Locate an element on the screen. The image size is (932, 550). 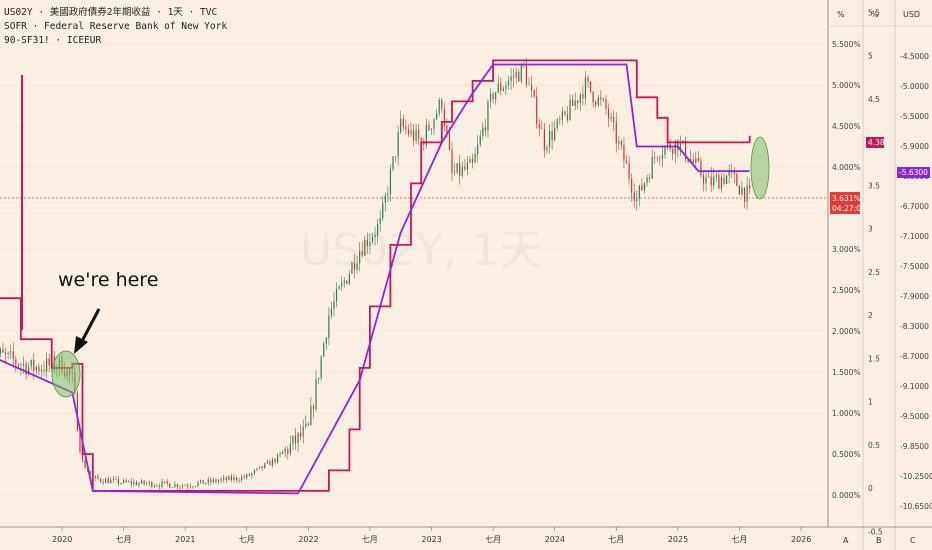
axis-c-tick: -4.5000 is located at coordinates (914, 56).